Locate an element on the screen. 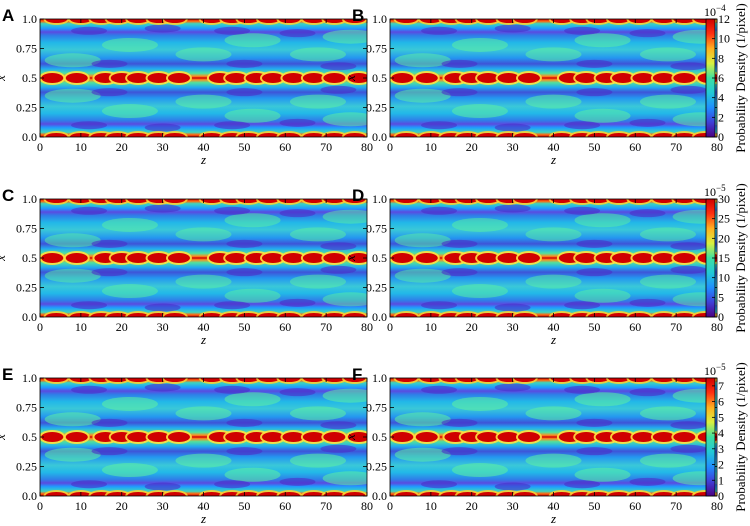  colorbar-tick-label: 6 is located at coordinates (721, 402).